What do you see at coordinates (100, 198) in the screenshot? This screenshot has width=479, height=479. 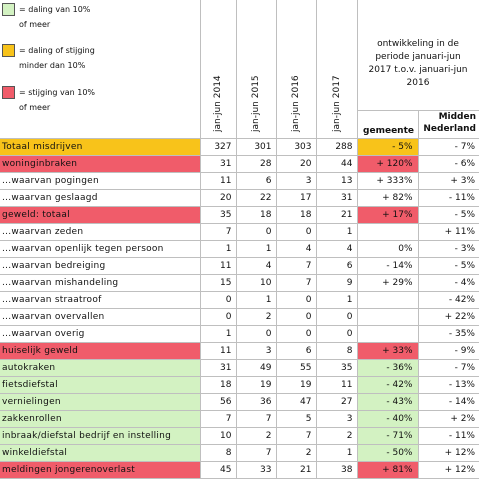 I see `row-label: ...waarvan geslaagd` at bounding box center [100, 198].